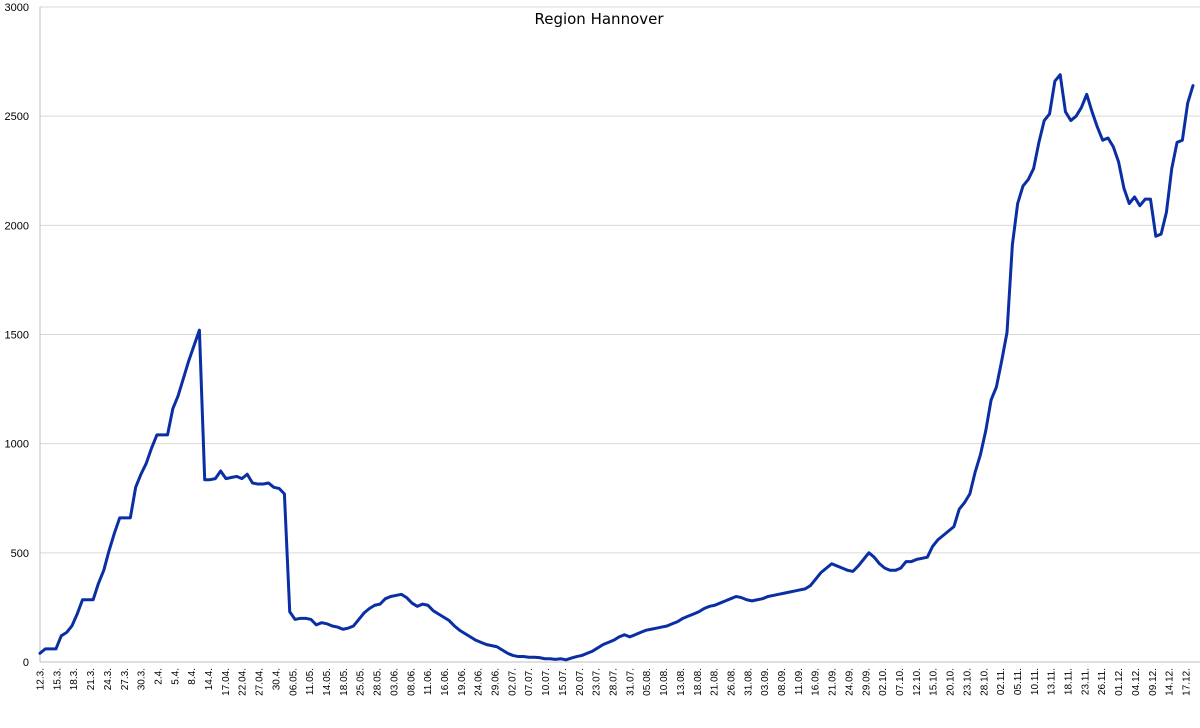 This screenshot has height=728, width=1200. I want to click on x-tick-label: 07.07., so click(529, 682).